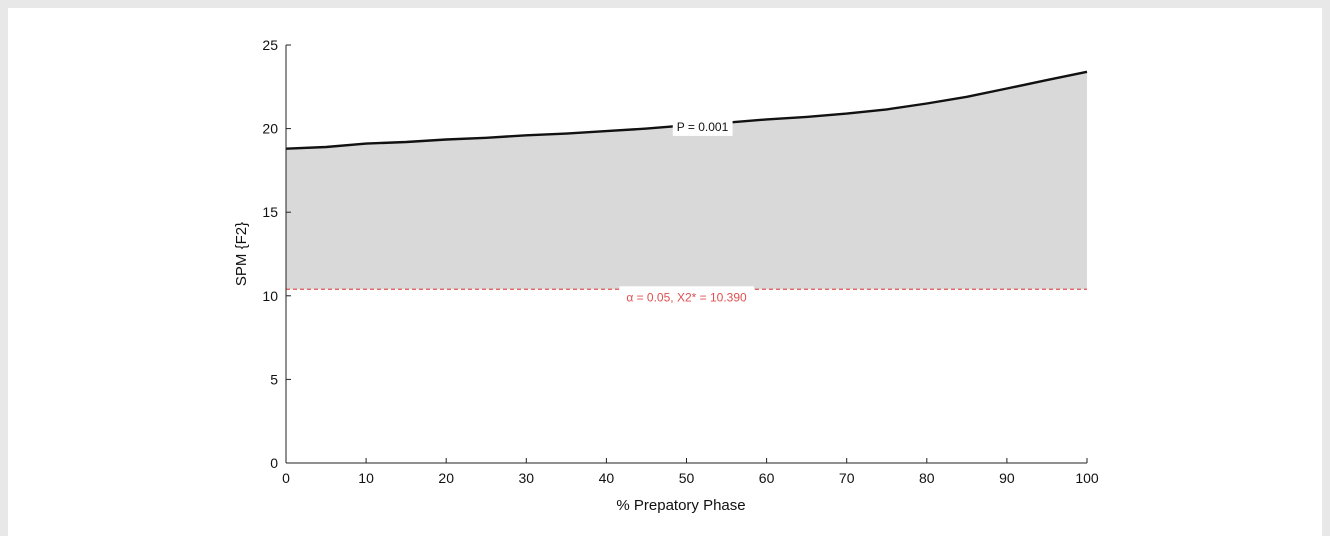 This screenshot has width=1330, height=536. What do you see at coordinates (274, 379) in the screenshot?
I see `y-tick-label: 5` at bounding box center [274, 379].